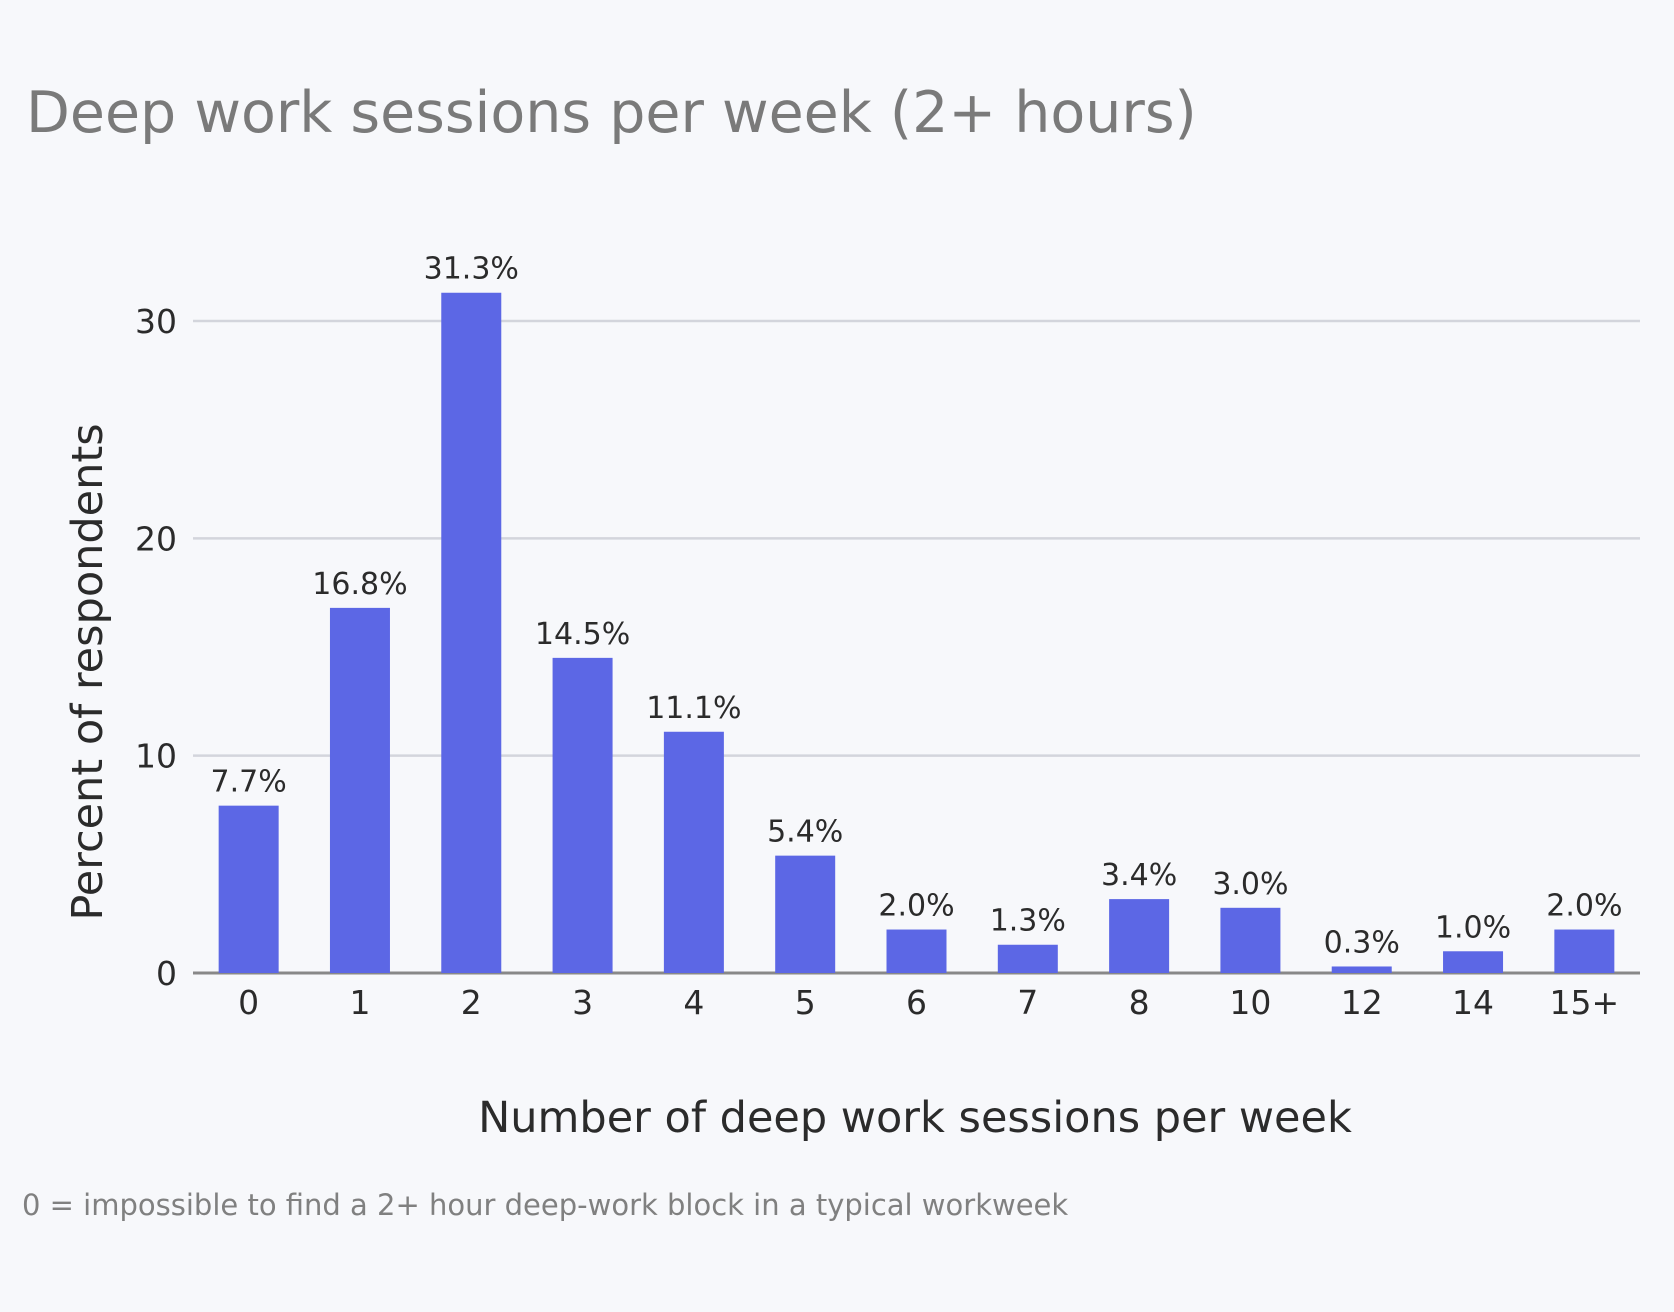 The image size is (1674, 1312). I want to click on data-label: 11.1%, so click(693, 708).